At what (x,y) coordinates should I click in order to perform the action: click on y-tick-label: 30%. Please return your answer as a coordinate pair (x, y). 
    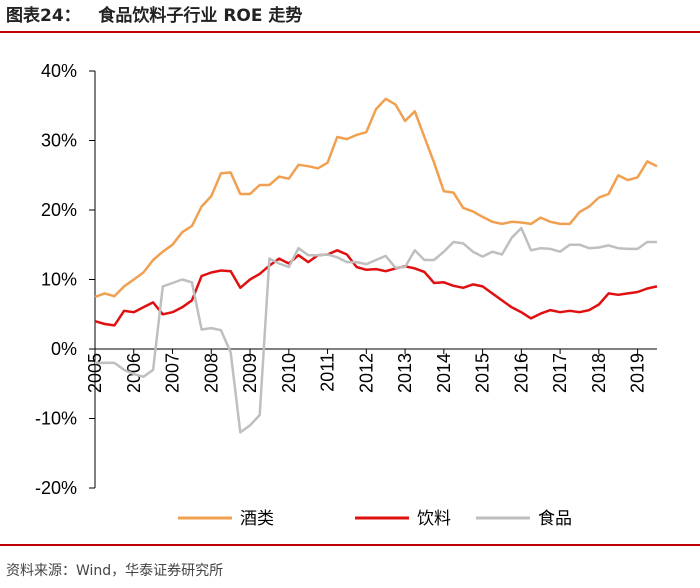
    Looking at the image, I should click on (59, 141).